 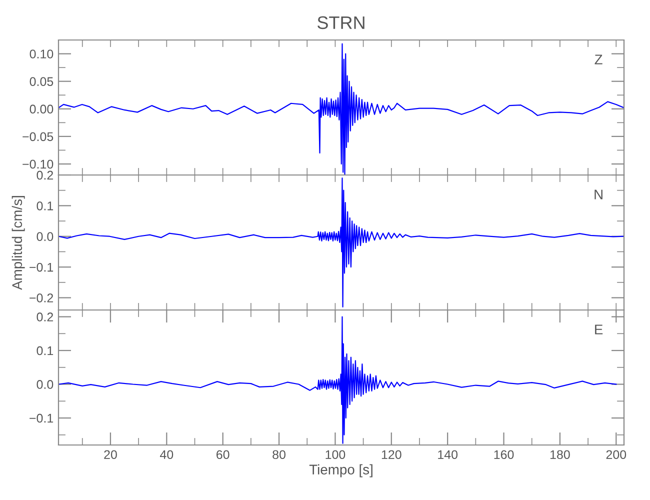 What do you see at coordinates (110, 455) in the screenshot?
I see `x-tick-label: 20` at bounding box center [110, 455].